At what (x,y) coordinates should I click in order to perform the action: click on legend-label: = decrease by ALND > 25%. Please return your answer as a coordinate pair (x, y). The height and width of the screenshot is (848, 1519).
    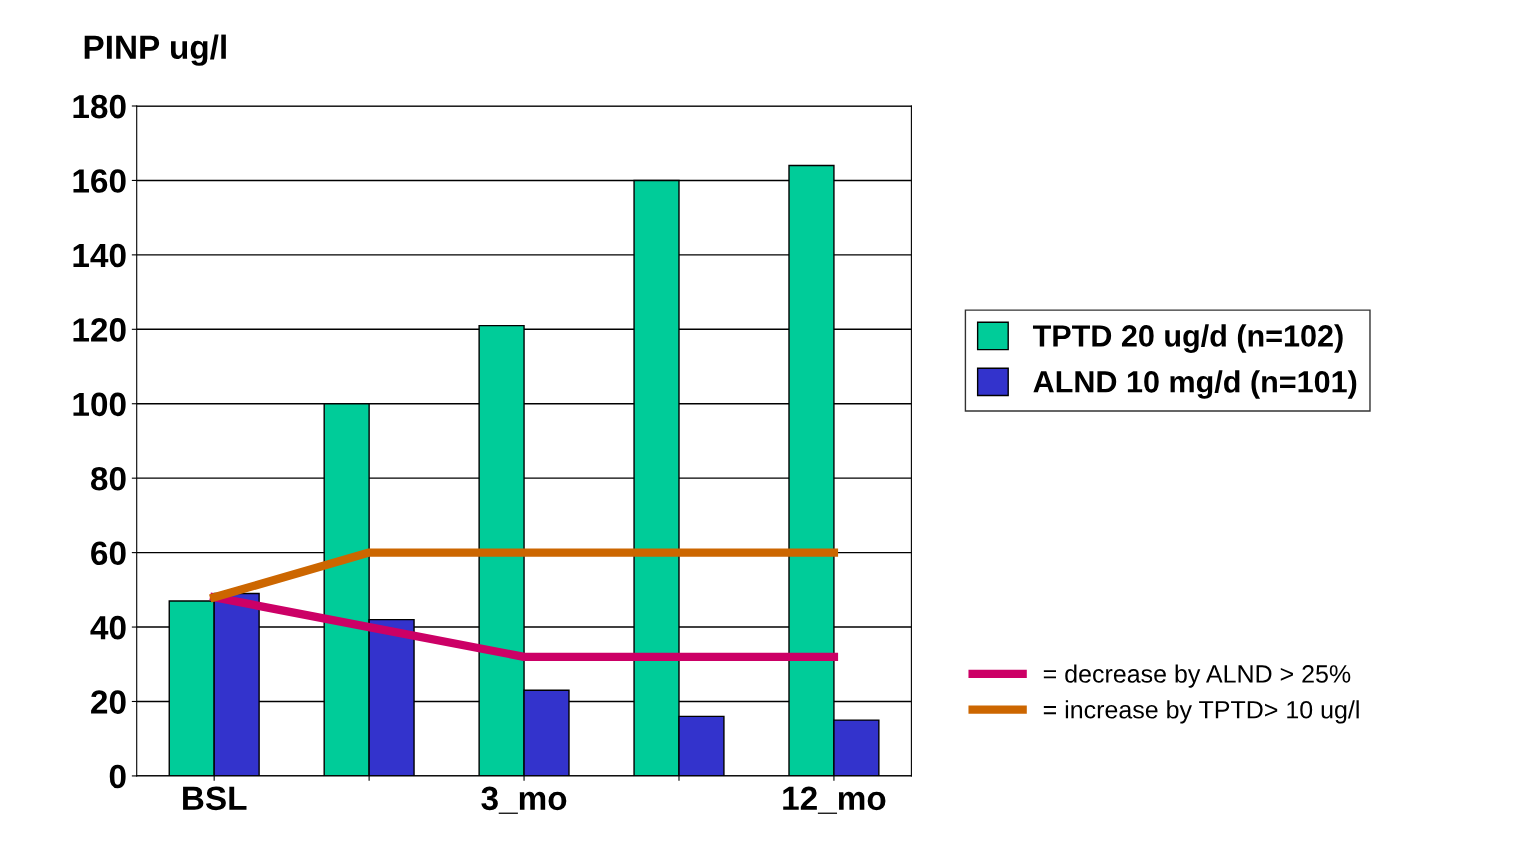
    Looking at the image, I should click on (1197, 676).